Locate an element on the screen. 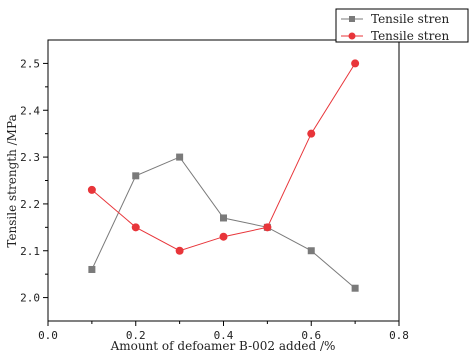 This screenshot has width=469, height=356. x-tick-label: 0.0 is located at coordinates (48, 335).